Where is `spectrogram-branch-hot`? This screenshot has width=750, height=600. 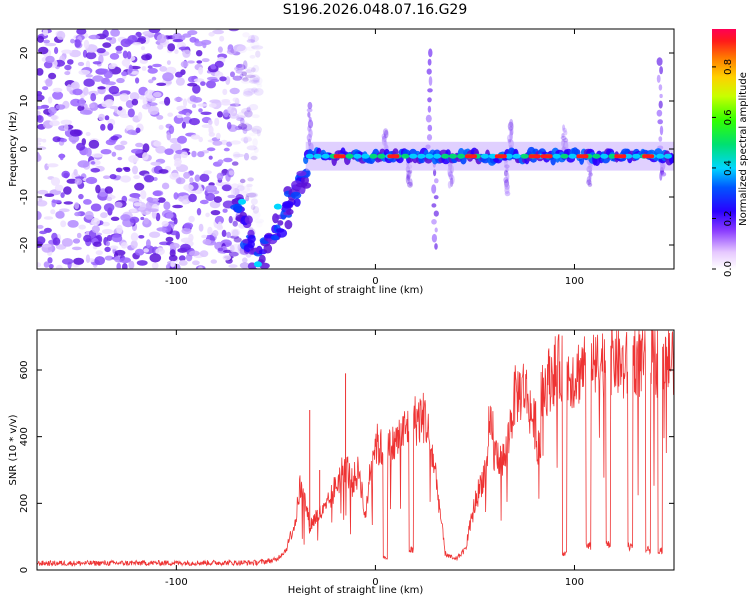 spectrogram-branch-hot is located at coordinates (257, 264).